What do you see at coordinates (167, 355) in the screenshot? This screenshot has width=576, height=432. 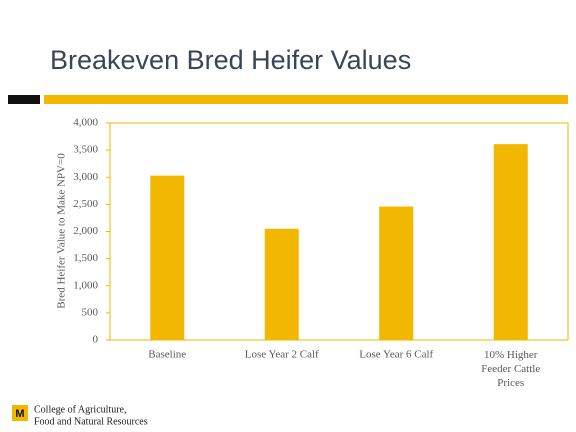 I see `x-tick-label: Baseline` at bounding box center [167, 355].